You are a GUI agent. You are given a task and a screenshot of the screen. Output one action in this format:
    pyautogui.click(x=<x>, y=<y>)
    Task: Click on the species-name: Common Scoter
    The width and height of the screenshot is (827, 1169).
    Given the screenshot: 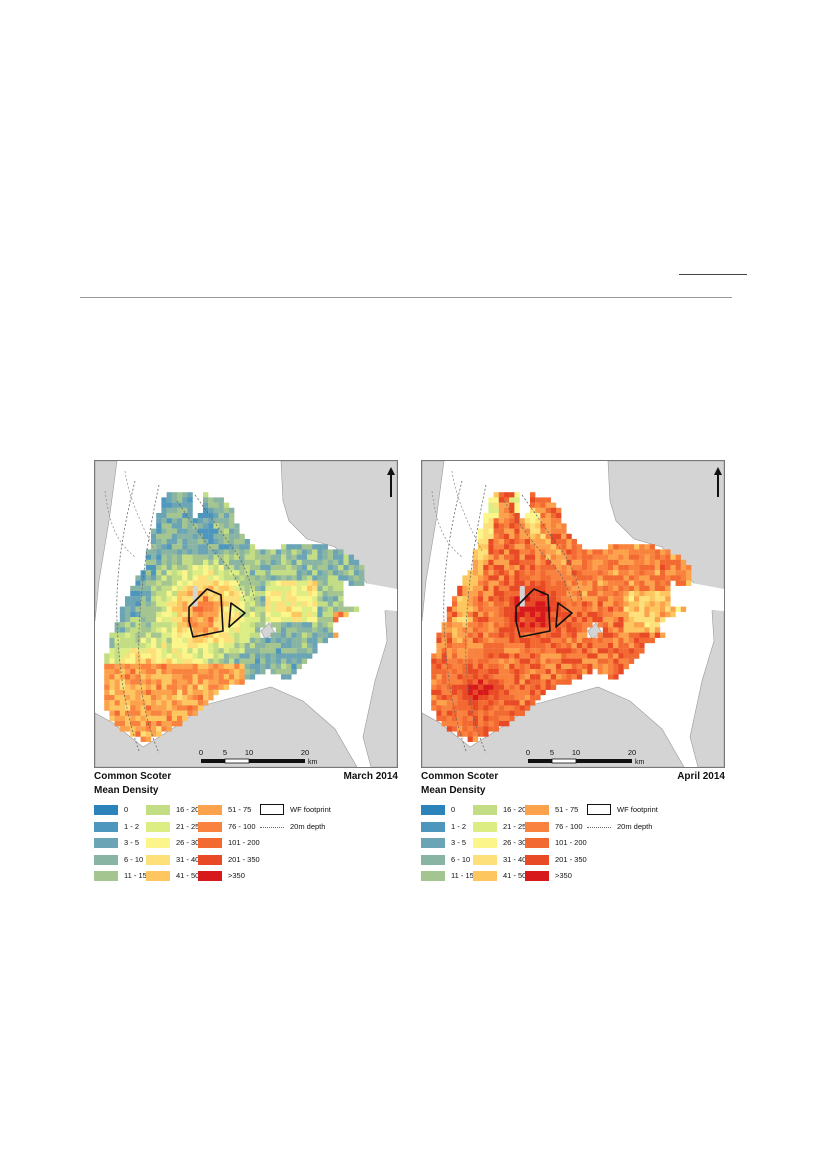 What is the action you would take?
    pyautogui.click(x=460, y=776)
    